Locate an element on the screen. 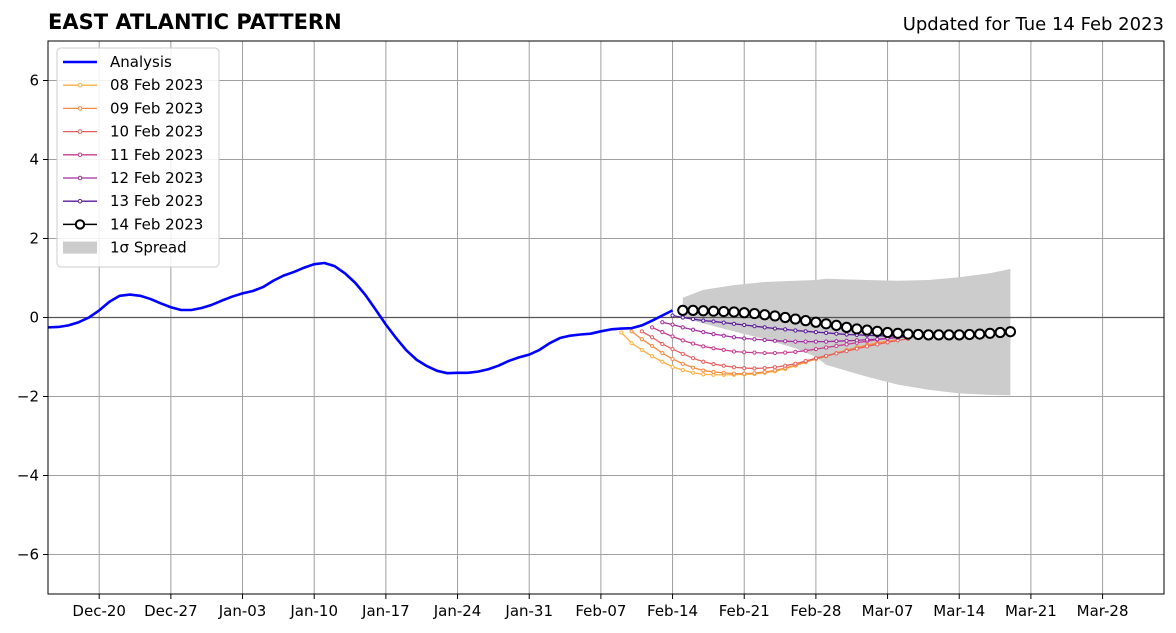  x-tick-label: Feb-21 is located at coordinates (744, 611).